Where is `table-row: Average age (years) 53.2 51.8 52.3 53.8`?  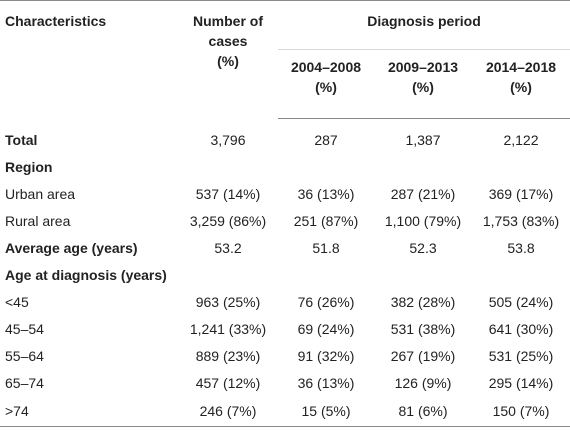
table-row: Average age (years) 53.2 51.8 52.3 53.8 is located at coordinates (285, 248).